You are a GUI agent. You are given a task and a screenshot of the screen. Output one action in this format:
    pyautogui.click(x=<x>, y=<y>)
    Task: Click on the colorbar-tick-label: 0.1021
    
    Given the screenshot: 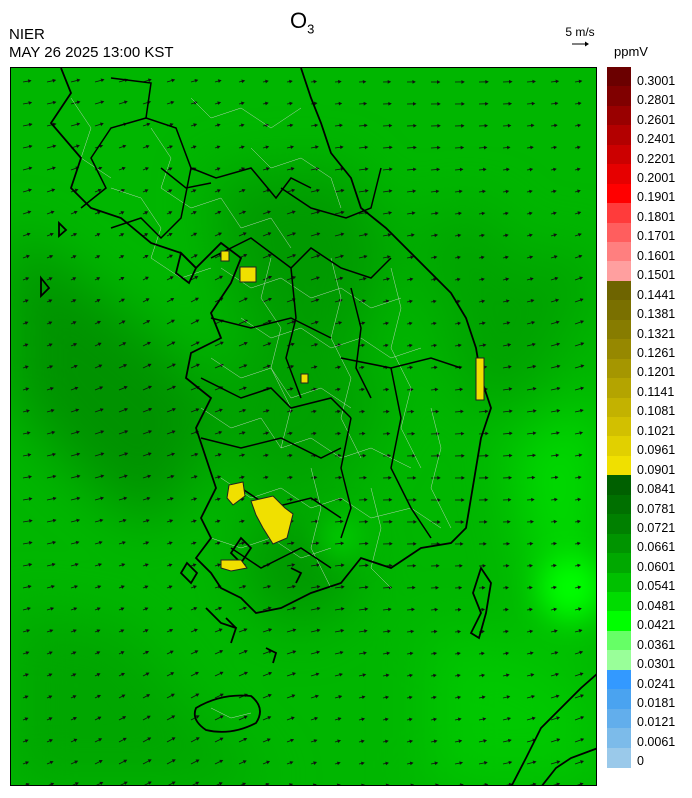 What is the action you would take?
    pyautogui.click(x=656, y=430)
    